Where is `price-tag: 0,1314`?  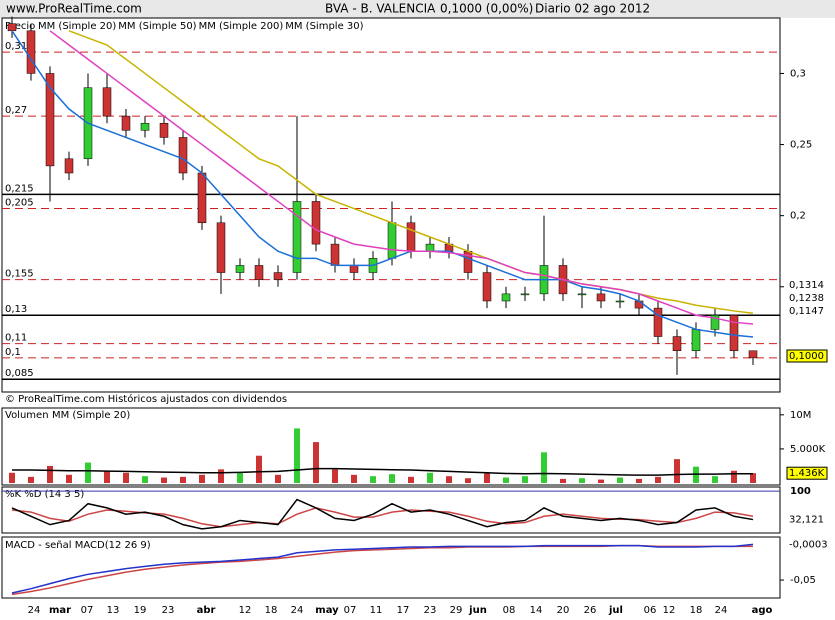 price-tag: 0,1314 is located at coordinates (806, 285).